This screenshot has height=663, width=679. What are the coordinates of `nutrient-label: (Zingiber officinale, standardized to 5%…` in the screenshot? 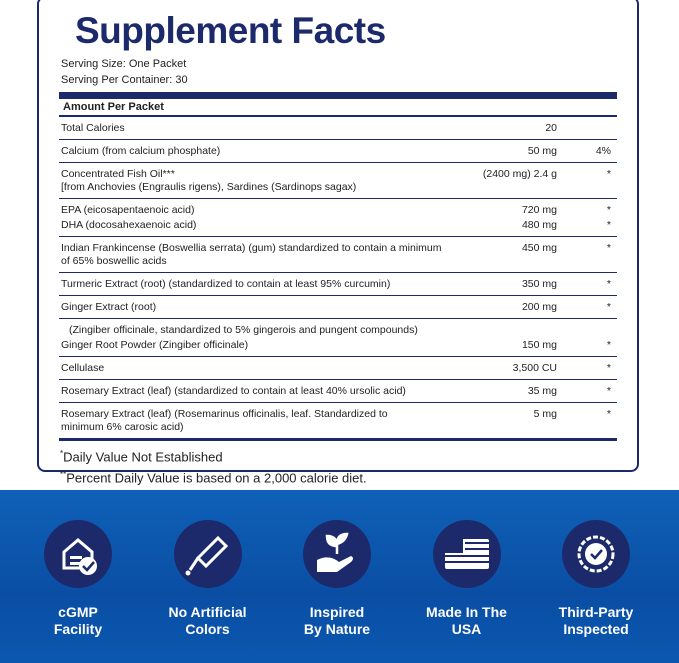 It's located at (274, 330).